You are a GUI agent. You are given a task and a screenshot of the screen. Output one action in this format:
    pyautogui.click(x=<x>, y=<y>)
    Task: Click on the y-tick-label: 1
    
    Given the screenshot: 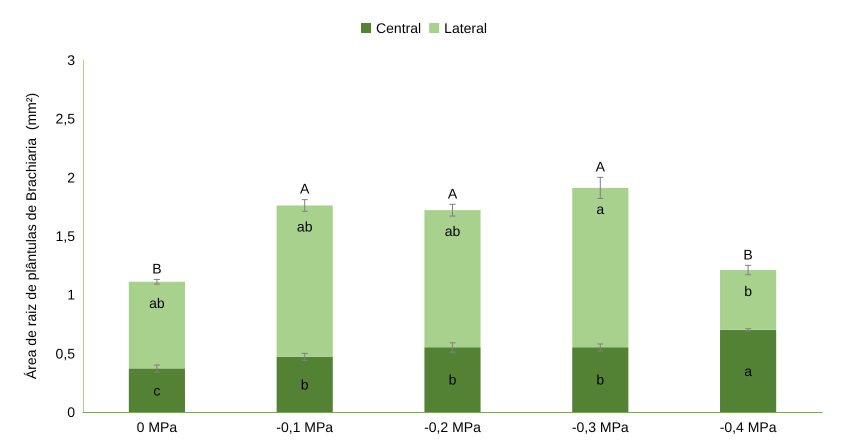 What is the action you would take?
    pyautogui.click(x=71, y=294)
    